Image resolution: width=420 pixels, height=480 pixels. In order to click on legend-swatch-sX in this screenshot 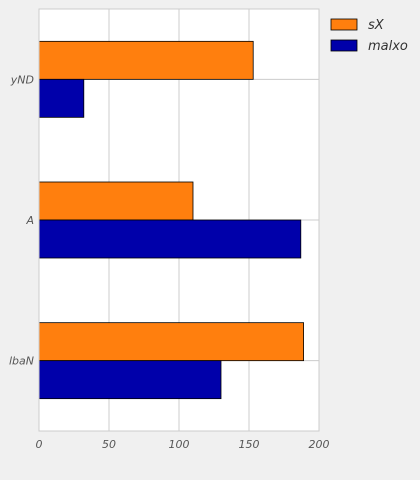, I will do `click(344, 24)`.